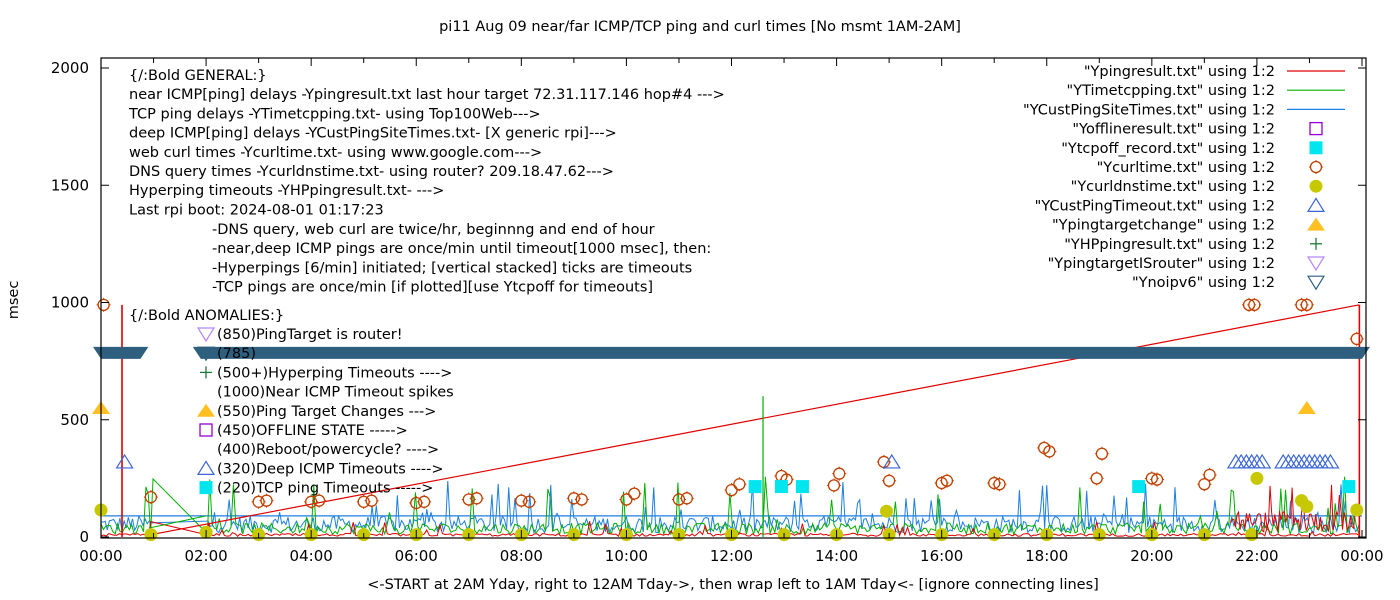 This screenshot has height=600, width=1400. I want to click on y-tick-label: 1000, so click(70, 303).